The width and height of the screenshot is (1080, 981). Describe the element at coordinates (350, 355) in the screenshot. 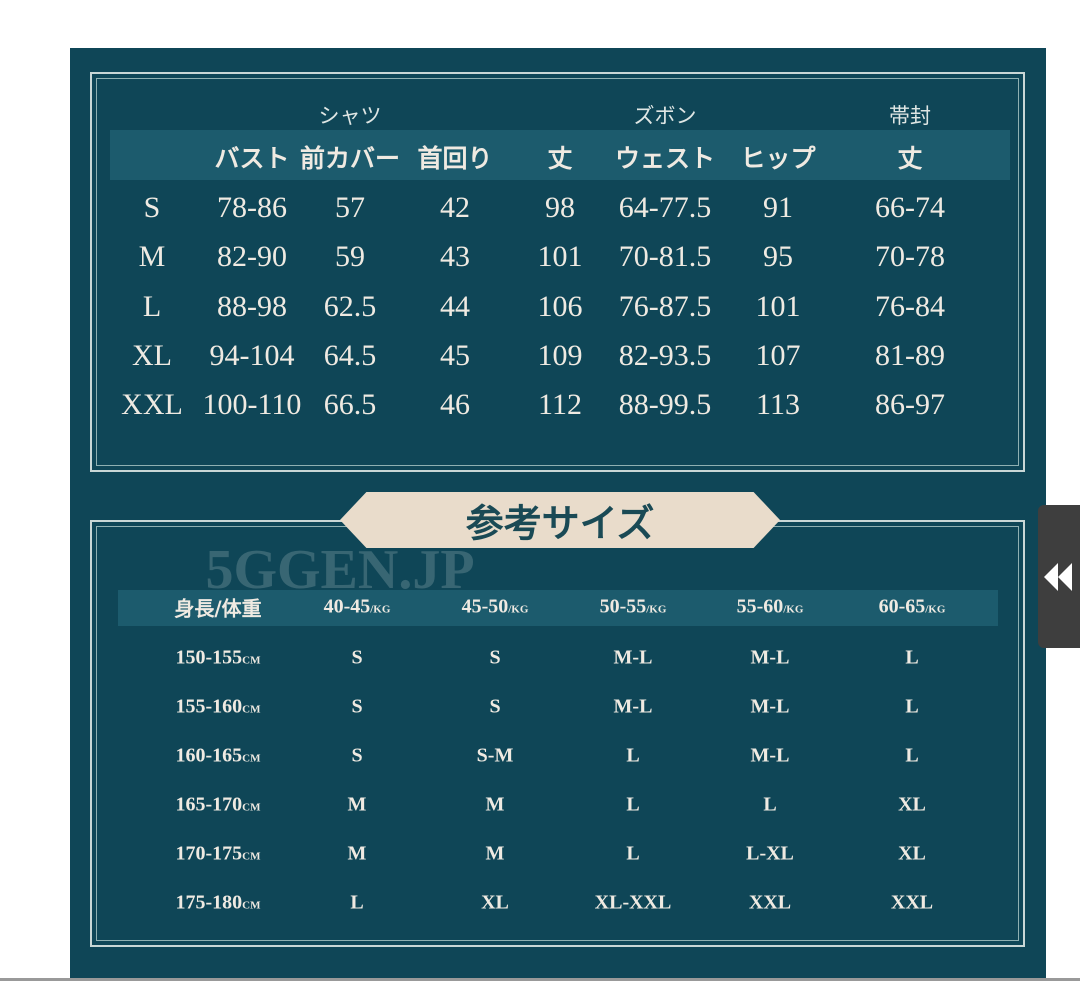

I see `cell: 64.5` at that location.